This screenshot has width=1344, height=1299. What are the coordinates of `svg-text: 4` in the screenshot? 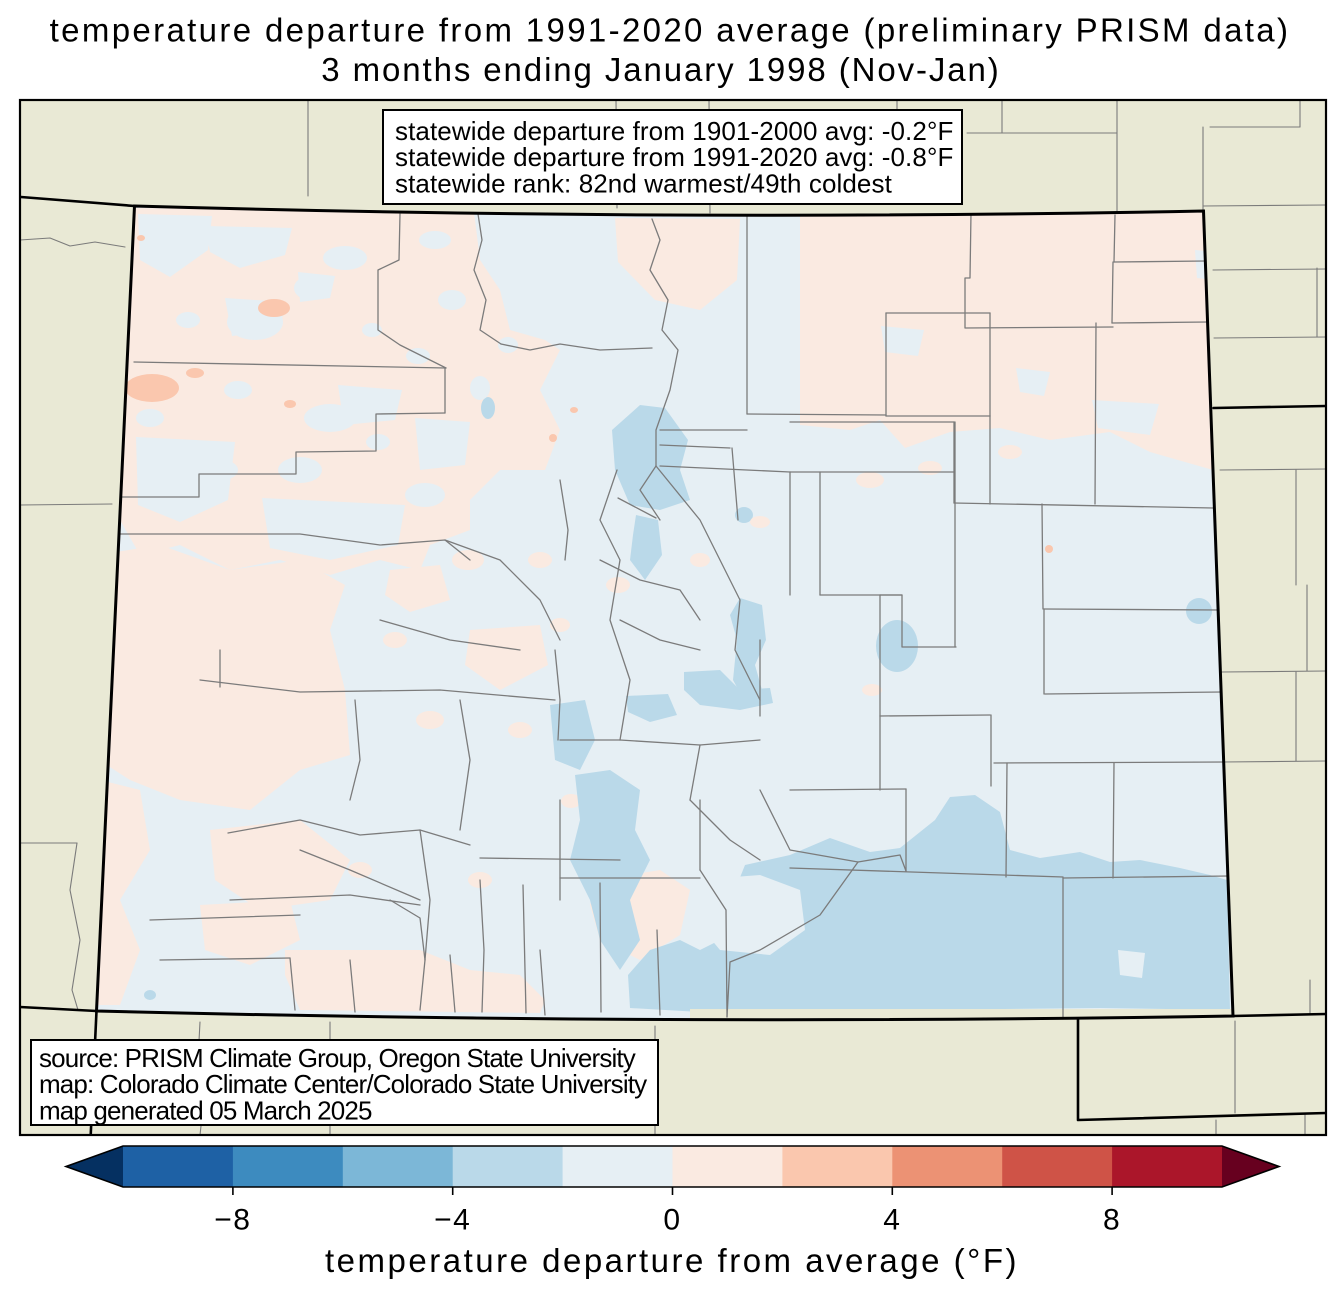 It's located at (892, 1220).